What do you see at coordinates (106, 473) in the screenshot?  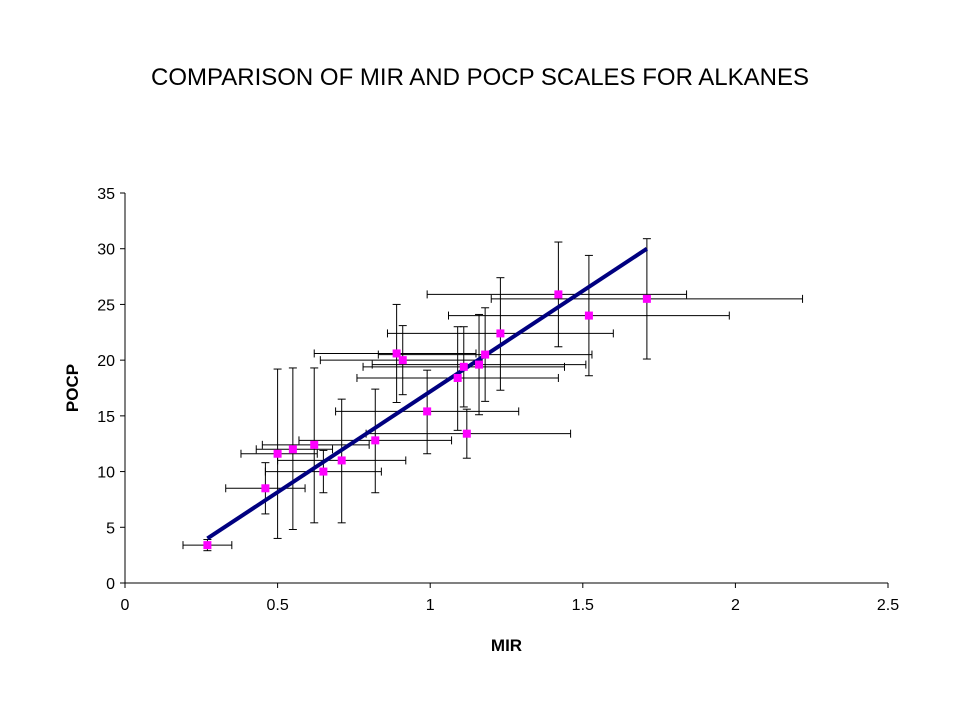 I see `y-tick-label: 10` at bounding box center [106, 473].